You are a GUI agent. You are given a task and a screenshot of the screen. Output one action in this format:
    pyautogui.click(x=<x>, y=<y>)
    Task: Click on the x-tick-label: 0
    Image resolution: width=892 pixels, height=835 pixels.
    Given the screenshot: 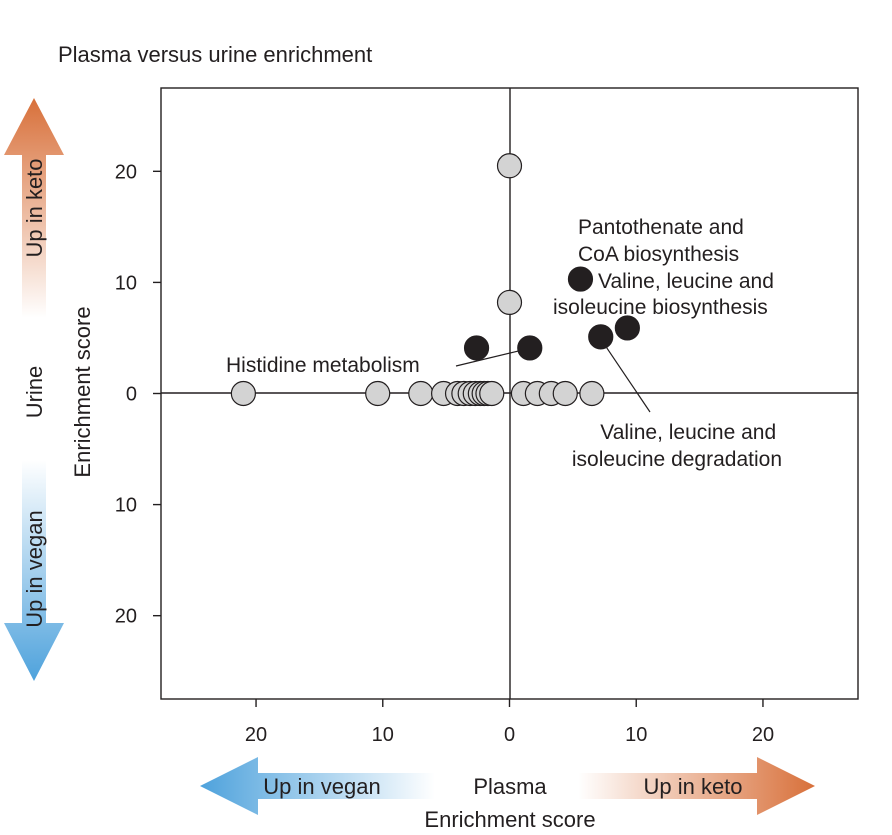 What is the action you would take?
    pyautogui.click(x=509, y=735)
    